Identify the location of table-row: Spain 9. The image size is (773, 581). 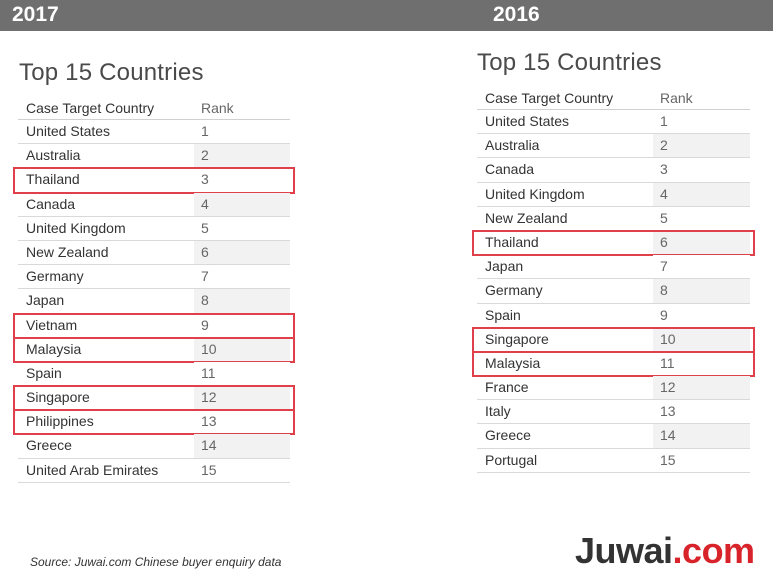
(613, 315).